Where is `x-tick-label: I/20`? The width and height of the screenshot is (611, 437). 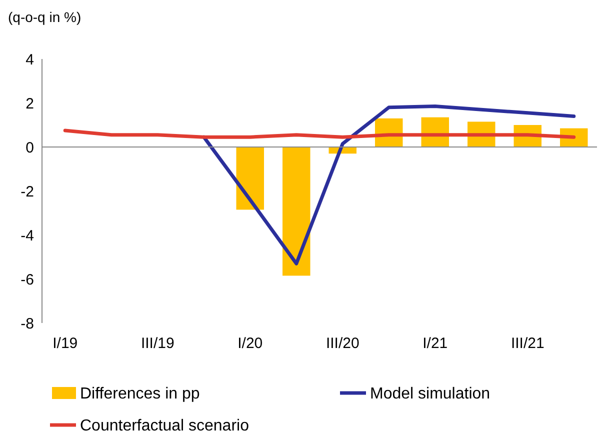
x-tick-label: I/20 is located at coordinates (250, 343).